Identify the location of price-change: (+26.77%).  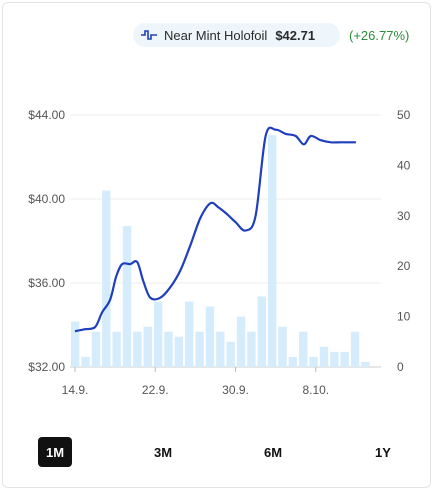
(379, 35).